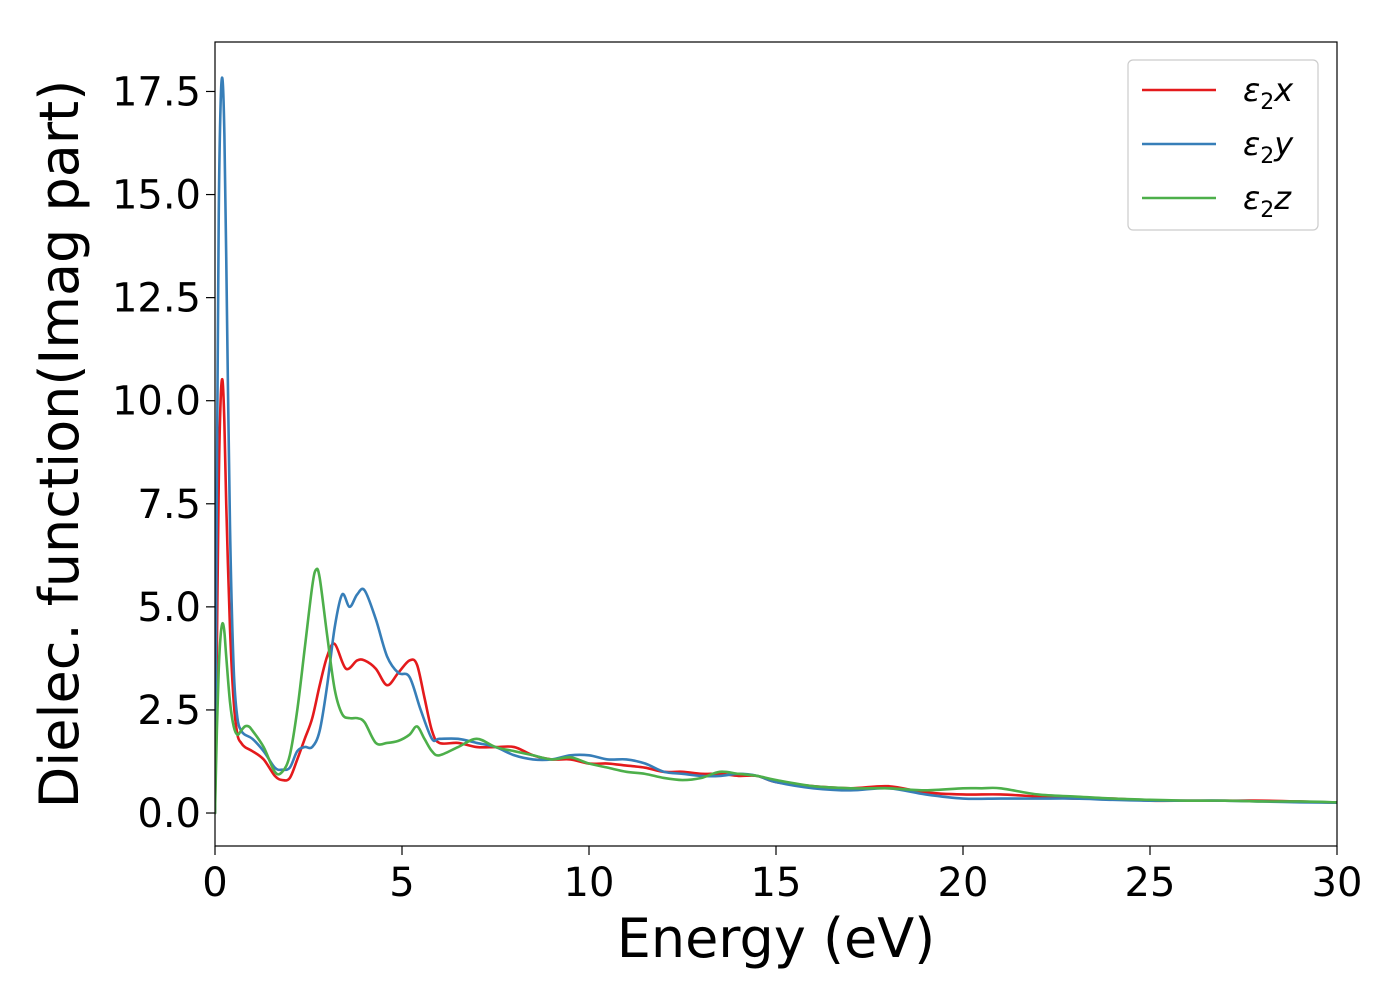 This screenshot has height=1005, width=1400. I want to click on y-tick-label: 15.0, so click(156, 196).